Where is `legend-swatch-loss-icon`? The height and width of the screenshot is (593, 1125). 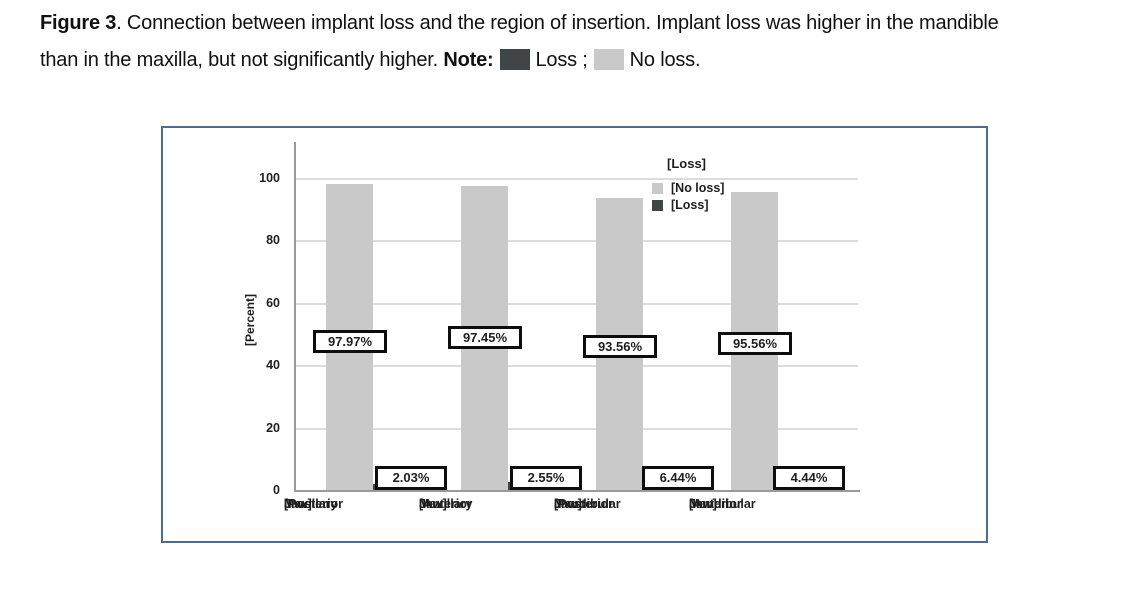
legend-swatch-loss-icon is located at coordinates (657, 205).